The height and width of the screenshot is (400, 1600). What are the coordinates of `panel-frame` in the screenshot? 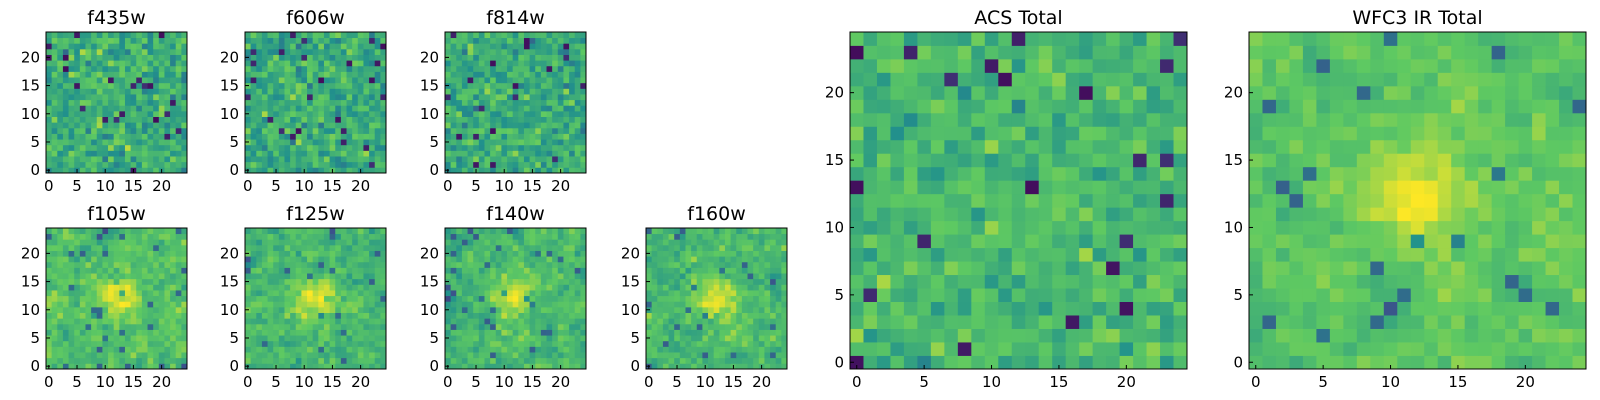 It's located at (116, 102).